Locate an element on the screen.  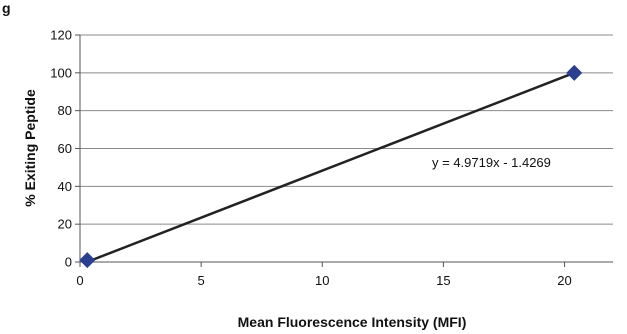
x-tick-label: 10 is located at coordinates (322, 280).